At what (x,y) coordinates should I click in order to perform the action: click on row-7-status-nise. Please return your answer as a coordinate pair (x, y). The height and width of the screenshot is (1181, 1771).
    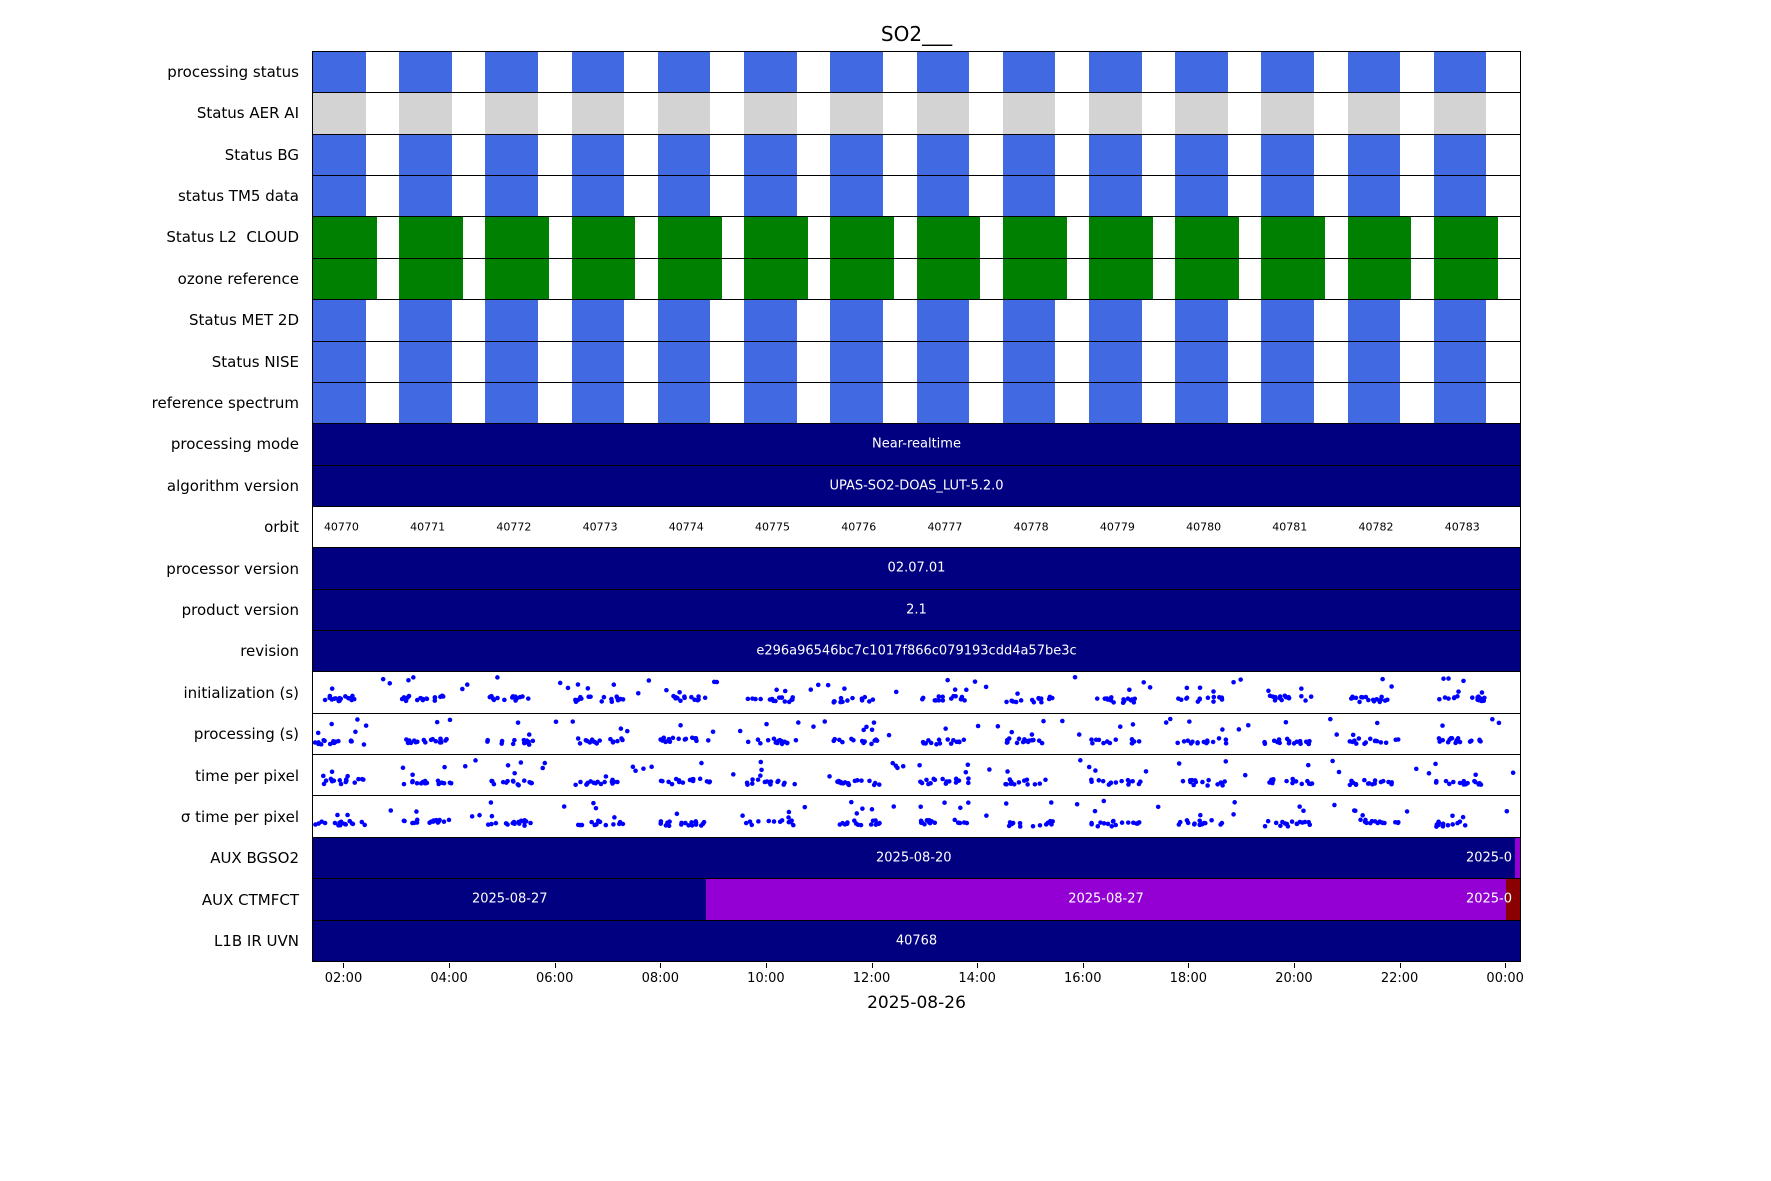
    Looking at the image, I should click on (916, 362).